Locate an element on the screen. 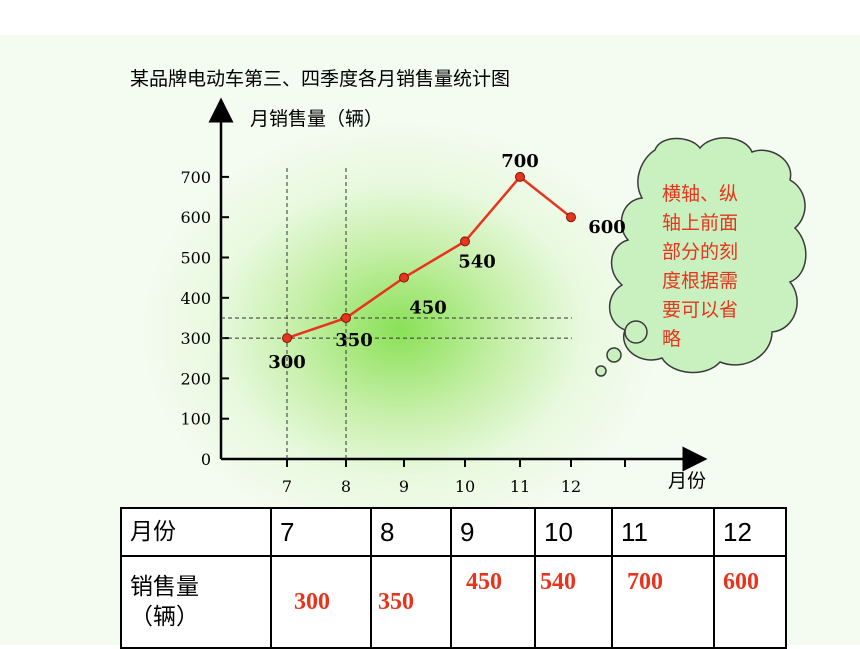 The height and width of the screenshot is (649, 860). data-label: 600 is located at coordinates (607, 227).